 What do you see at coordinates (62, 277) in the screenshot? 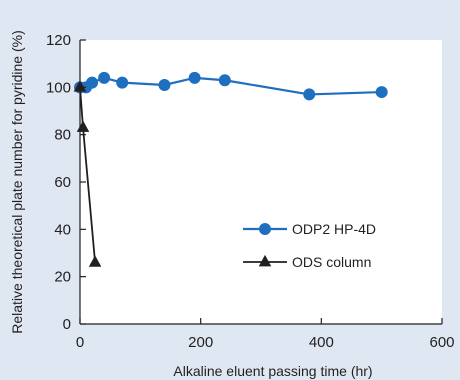
I see `y-tick-label: 20` at bounding box center [62, 277].